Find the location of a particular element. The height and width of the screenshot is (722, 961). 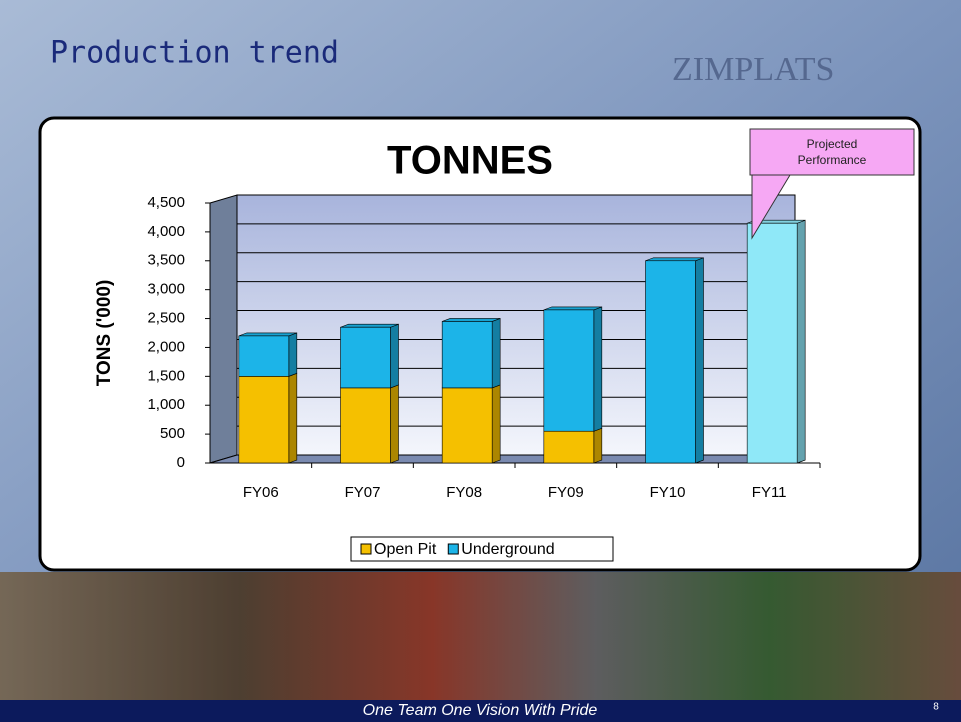

legend-label: Open Pit is located at coordinates (405, 549).